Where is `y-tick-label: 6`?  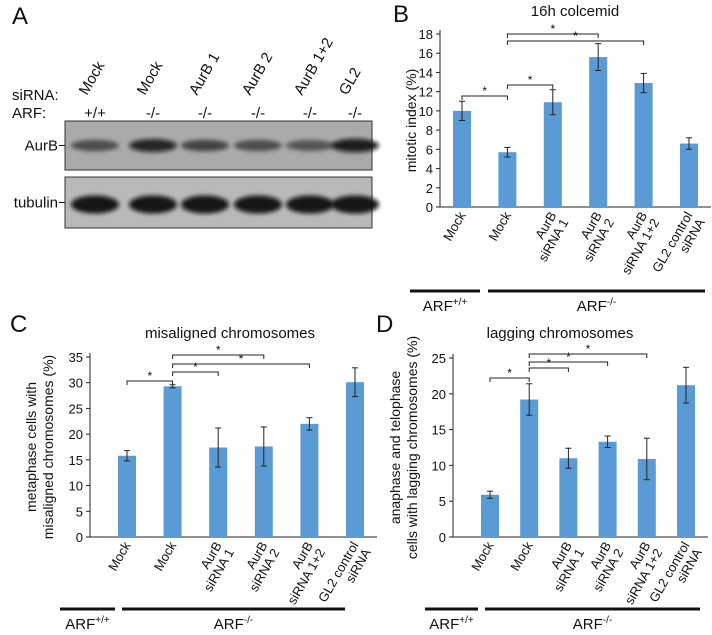
y-tick-label: 6 is located at coordinates (429, 149).